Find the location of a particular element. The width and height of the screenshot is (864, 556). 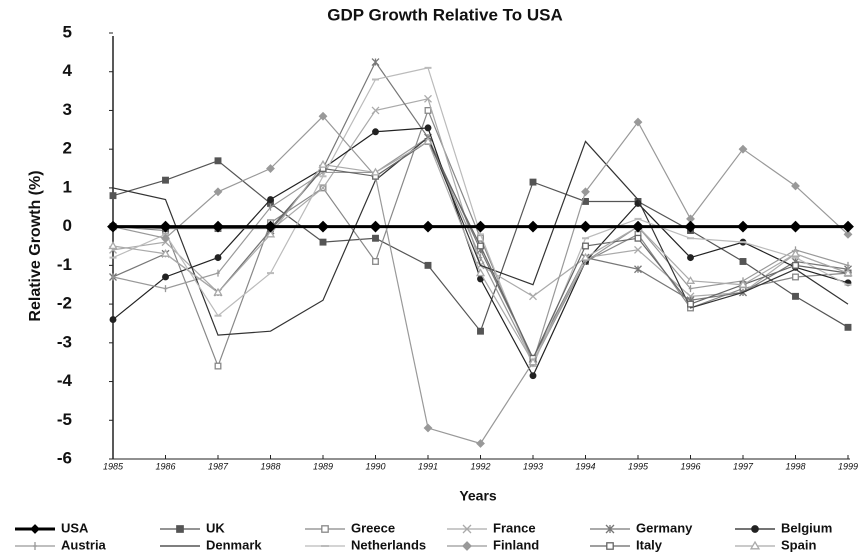

x-tick-label: 1997 is located at coordinates (743, 466).